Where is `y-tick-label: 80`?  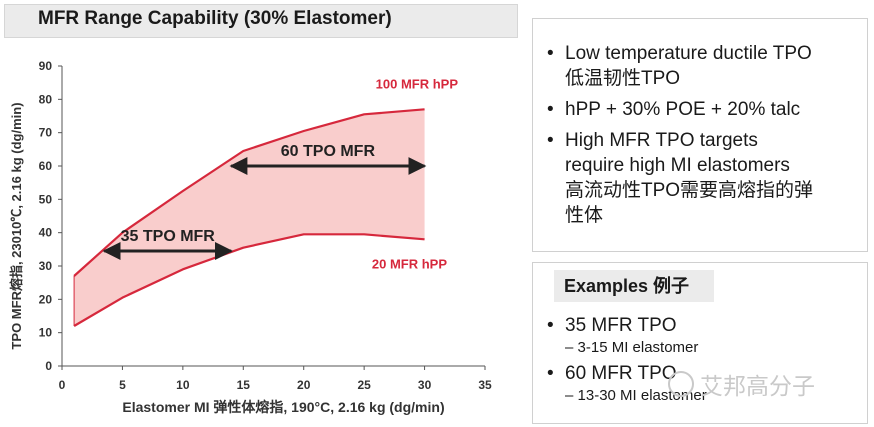 y-tick-label: 80 is located at coordinates (46, 99).